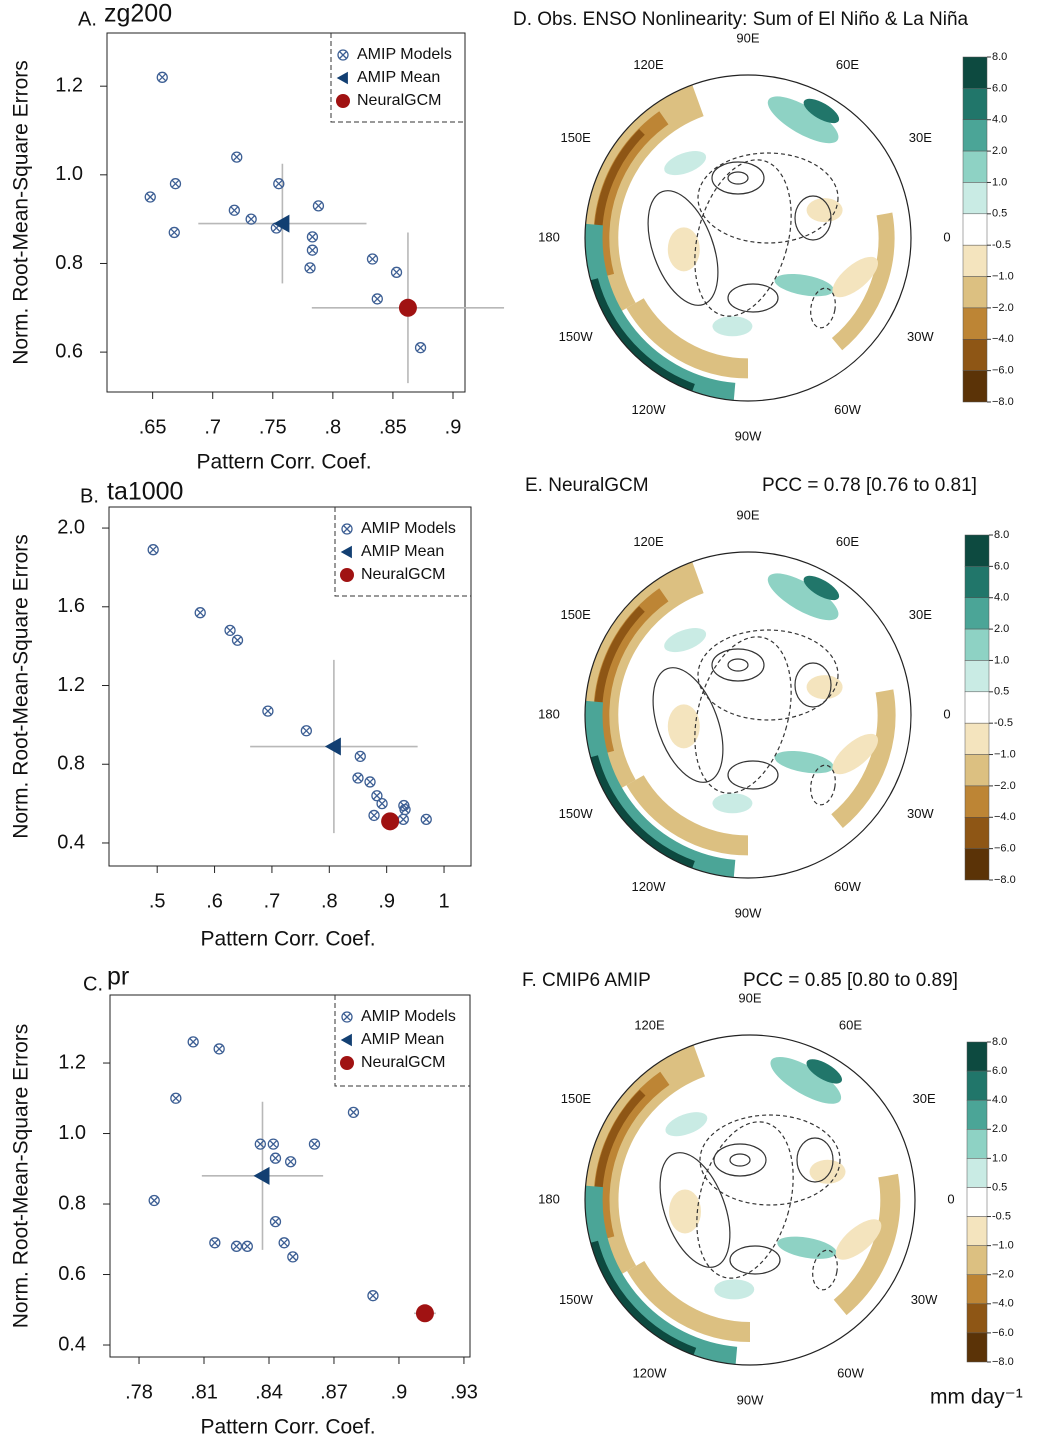 This screenshot has width=1063, height=1443. What do you see at coordinates (69, 174) in the screenshot?
I see `y-tick-label: 1.0` at bounding box center [69, 174].